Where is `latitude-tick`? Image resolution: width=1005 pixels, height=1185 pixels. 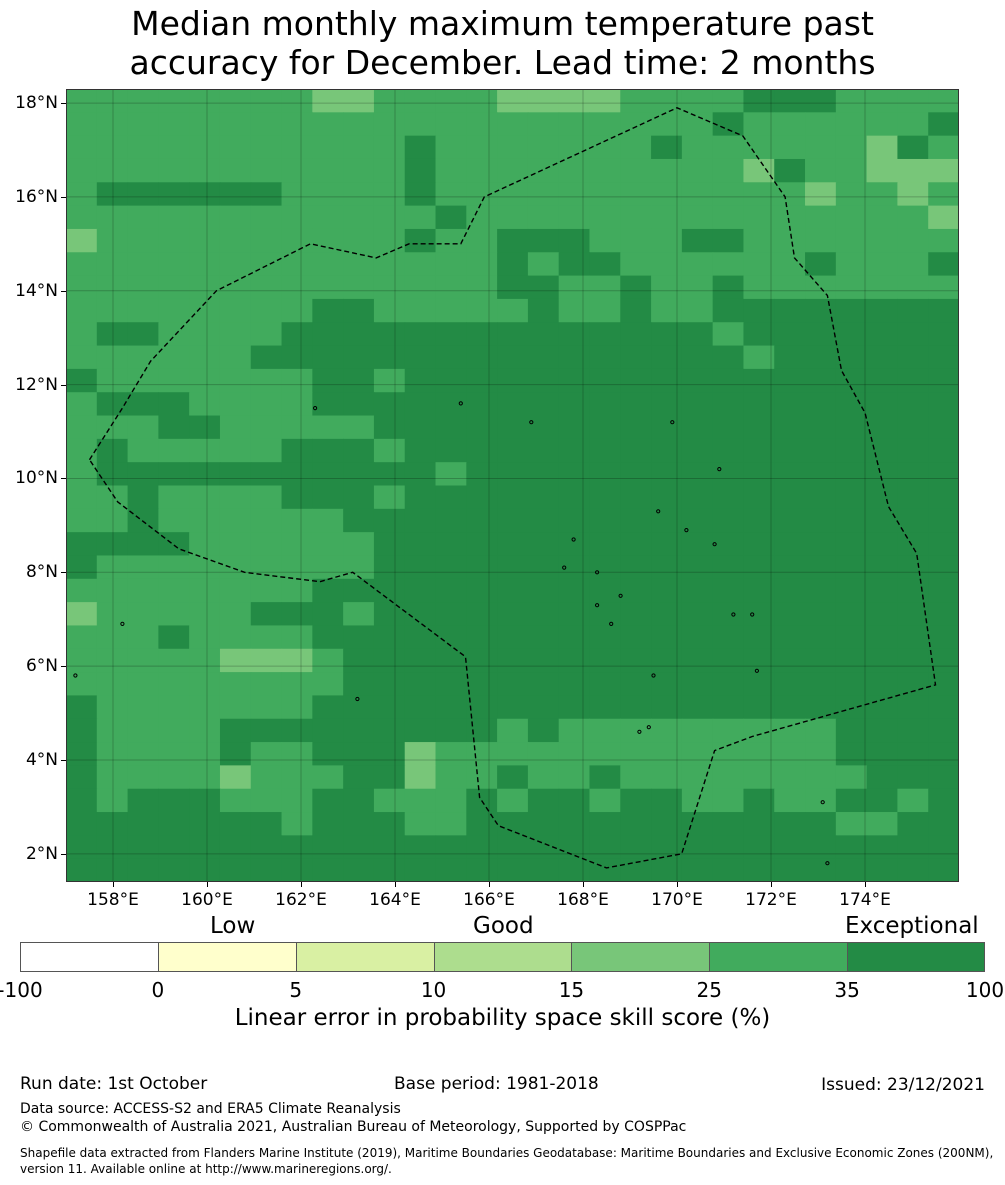
latitude-tick is located at coordinates (63, 479).